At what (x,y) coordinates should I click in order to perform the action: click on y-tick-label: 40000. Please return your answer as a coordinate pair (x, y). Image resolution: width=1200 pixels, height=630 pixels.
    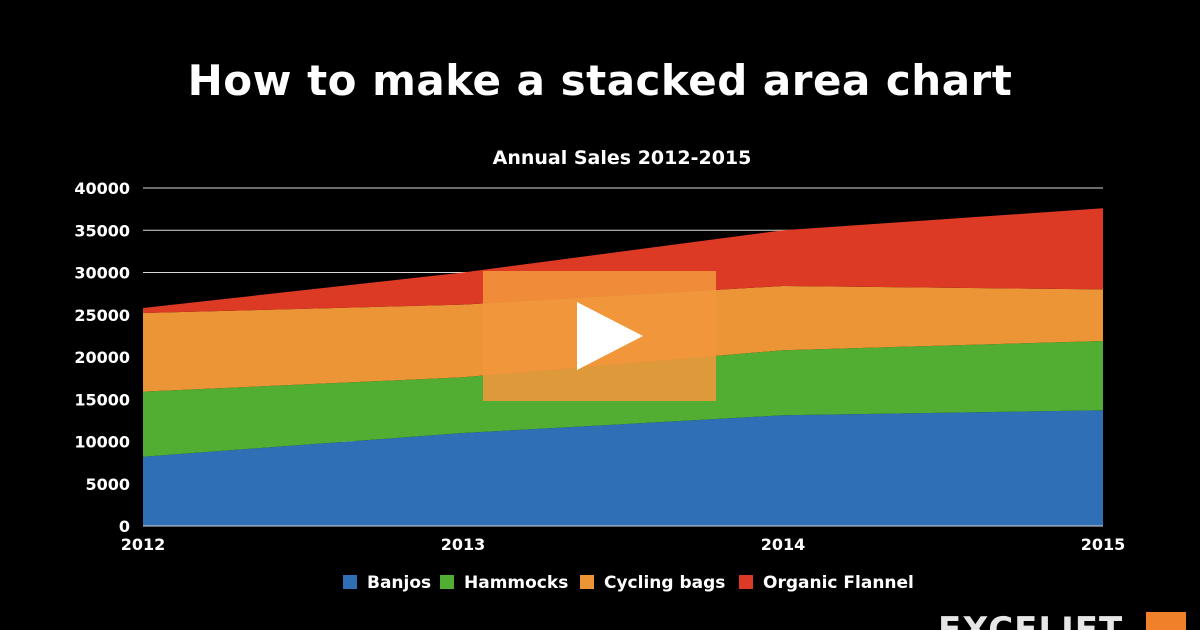
    Looking at the image, I should click on (102, 188).